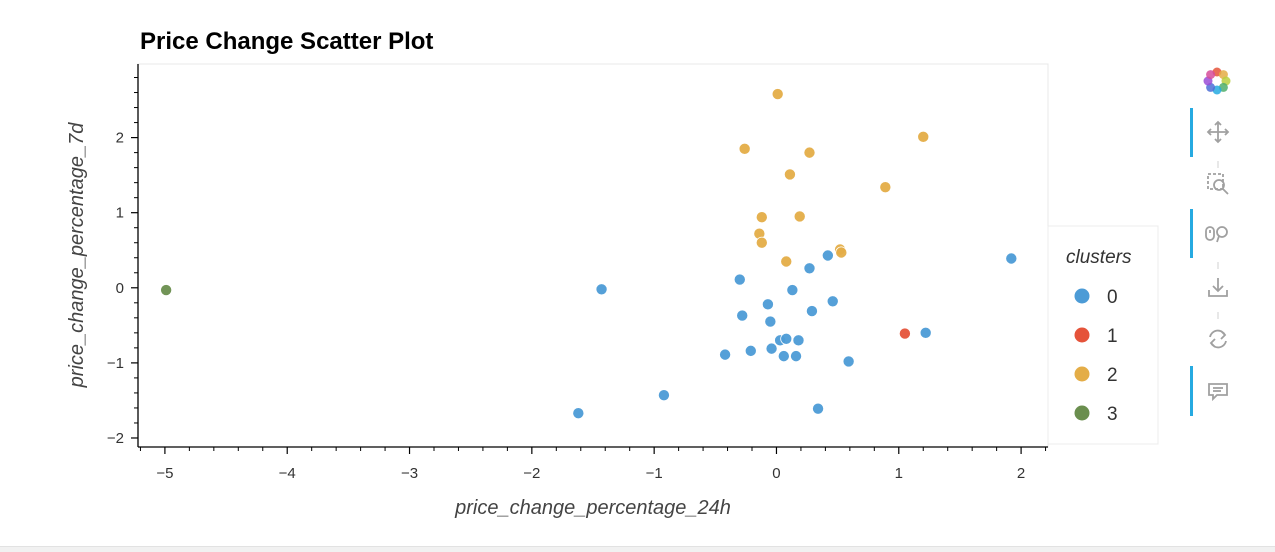  What do you see at coordinates (1099, 257) in the screenshot?
I see `legend-title: clusters` at bounding box center [1099, 257].